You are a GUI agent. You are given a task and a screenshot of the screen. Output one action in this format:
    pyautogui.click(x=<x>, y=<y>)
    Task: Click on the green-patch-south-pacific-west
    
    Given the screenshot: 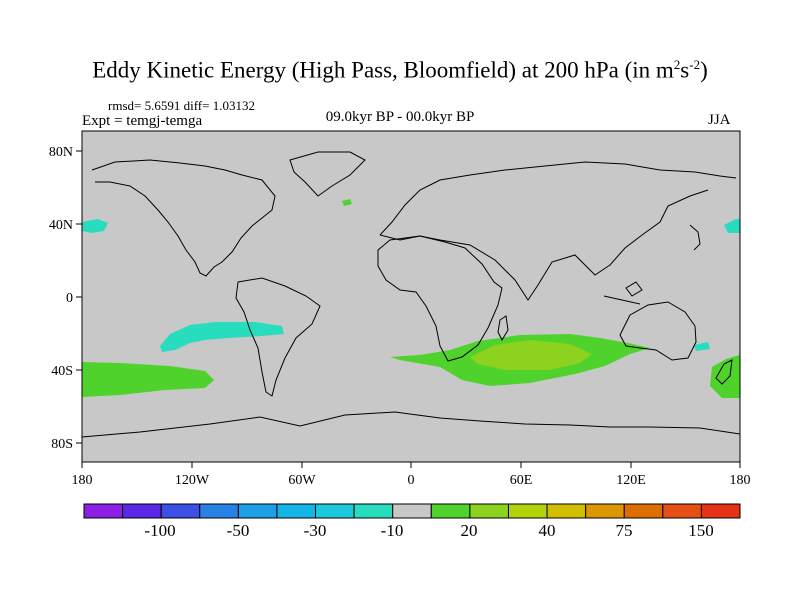 What is the action you would take?
    pyautogui.click(x=148, y=379)
    